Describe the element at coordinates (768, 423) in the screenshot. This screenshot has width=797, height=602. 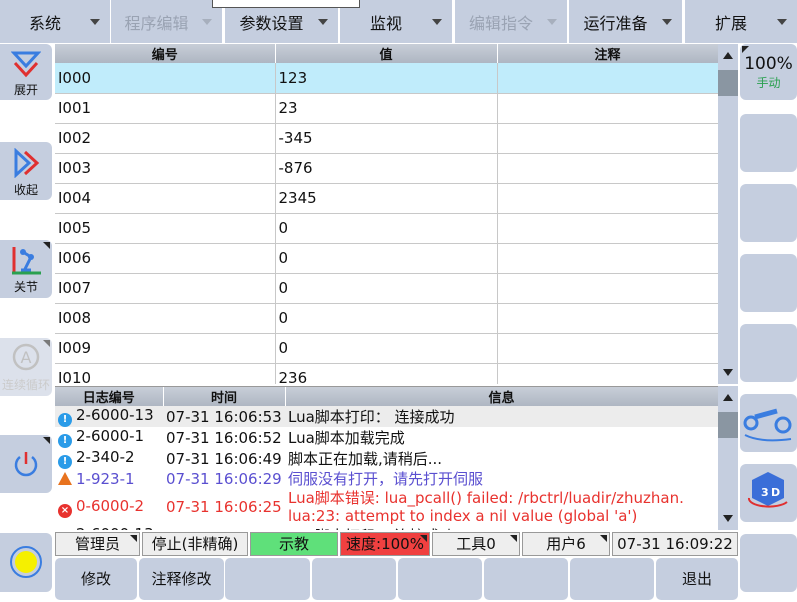
I see `robot-view-button` at that location.